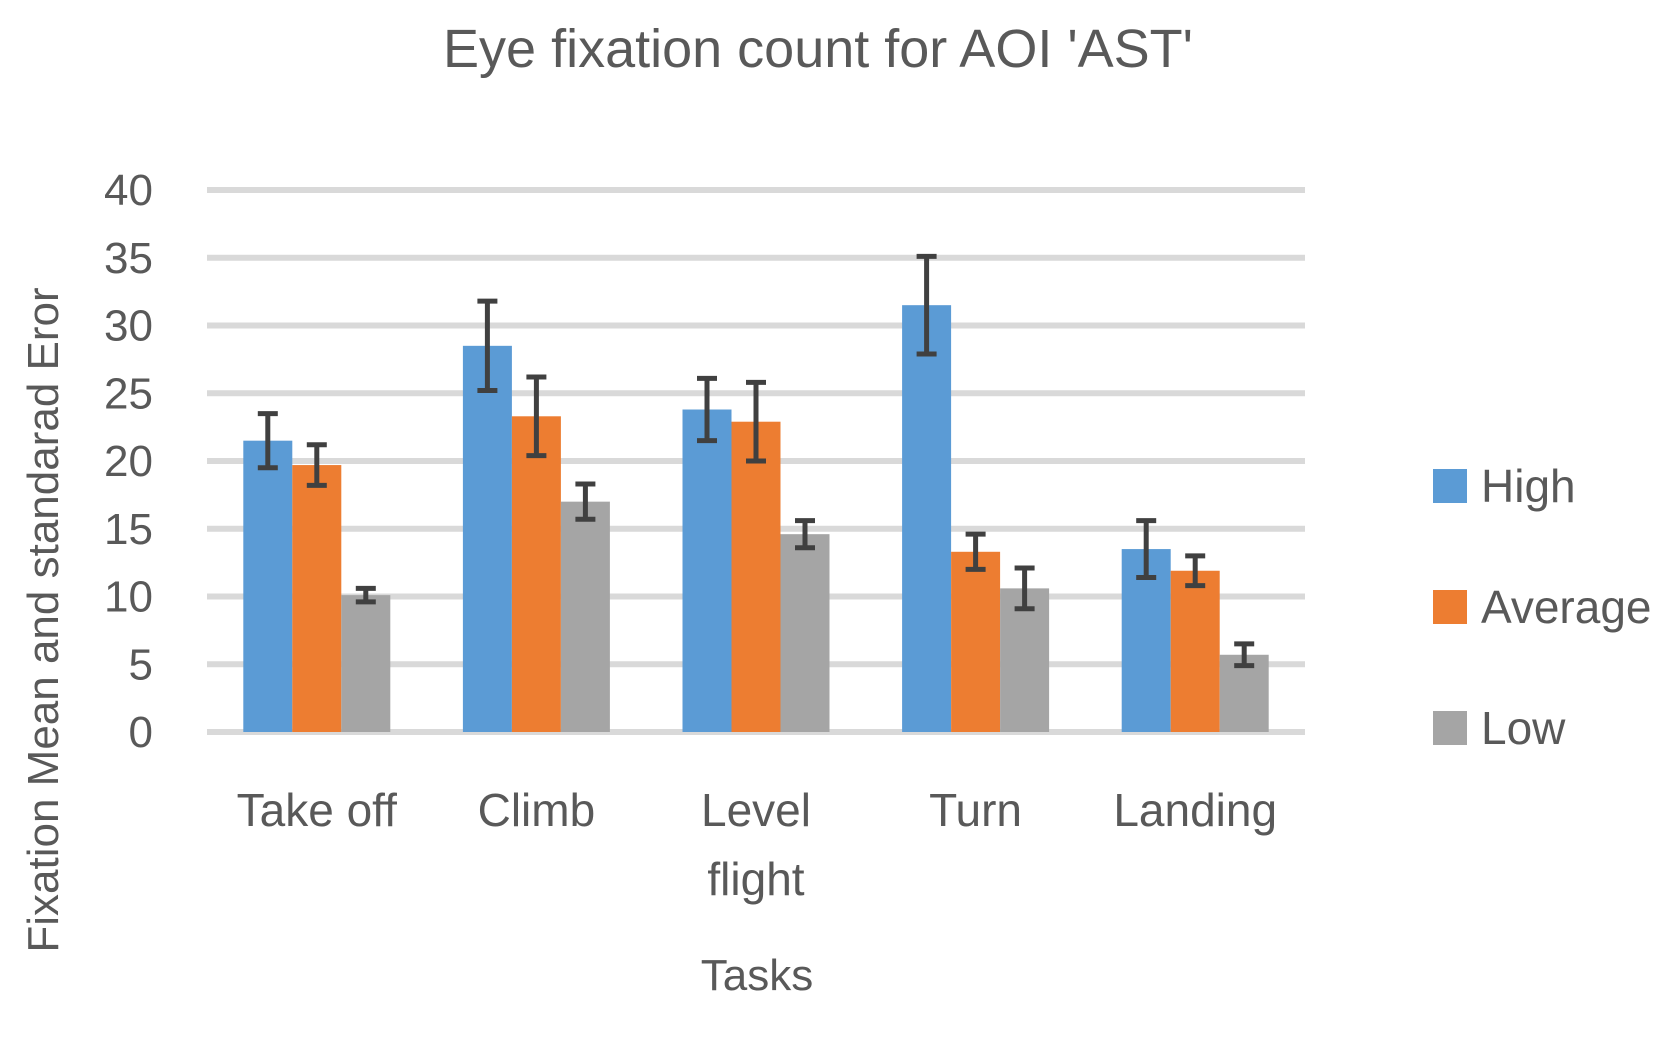 The height and width of the screenshot is (1041, 1680). I want to click on legend-item-high: High, so click(1504, 486).